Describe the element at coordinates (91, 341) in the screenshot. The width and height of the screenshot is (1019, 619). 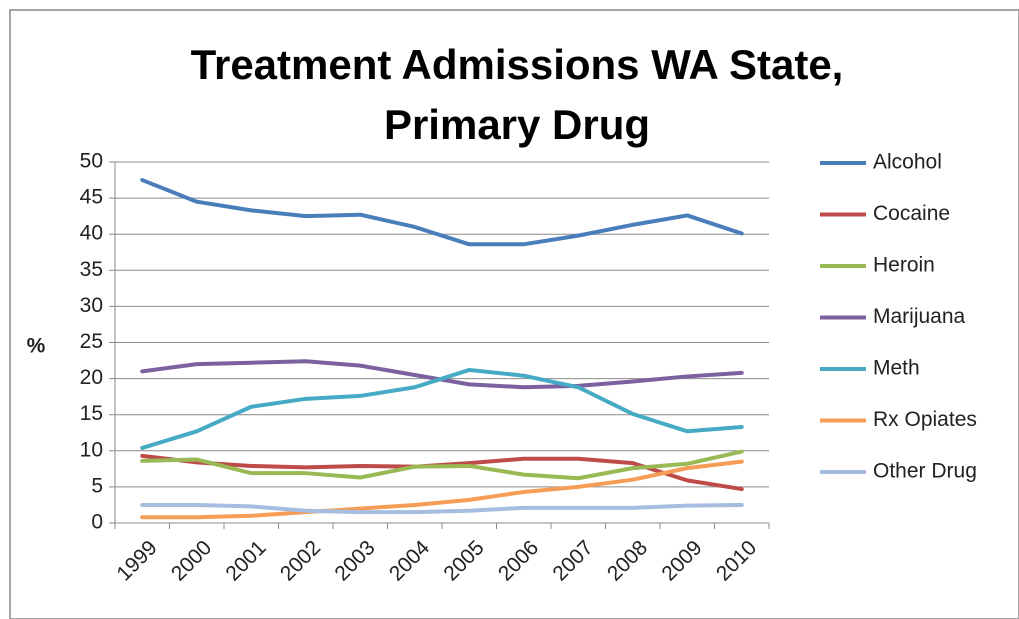
I see `y-tick-label: 25` at that location.